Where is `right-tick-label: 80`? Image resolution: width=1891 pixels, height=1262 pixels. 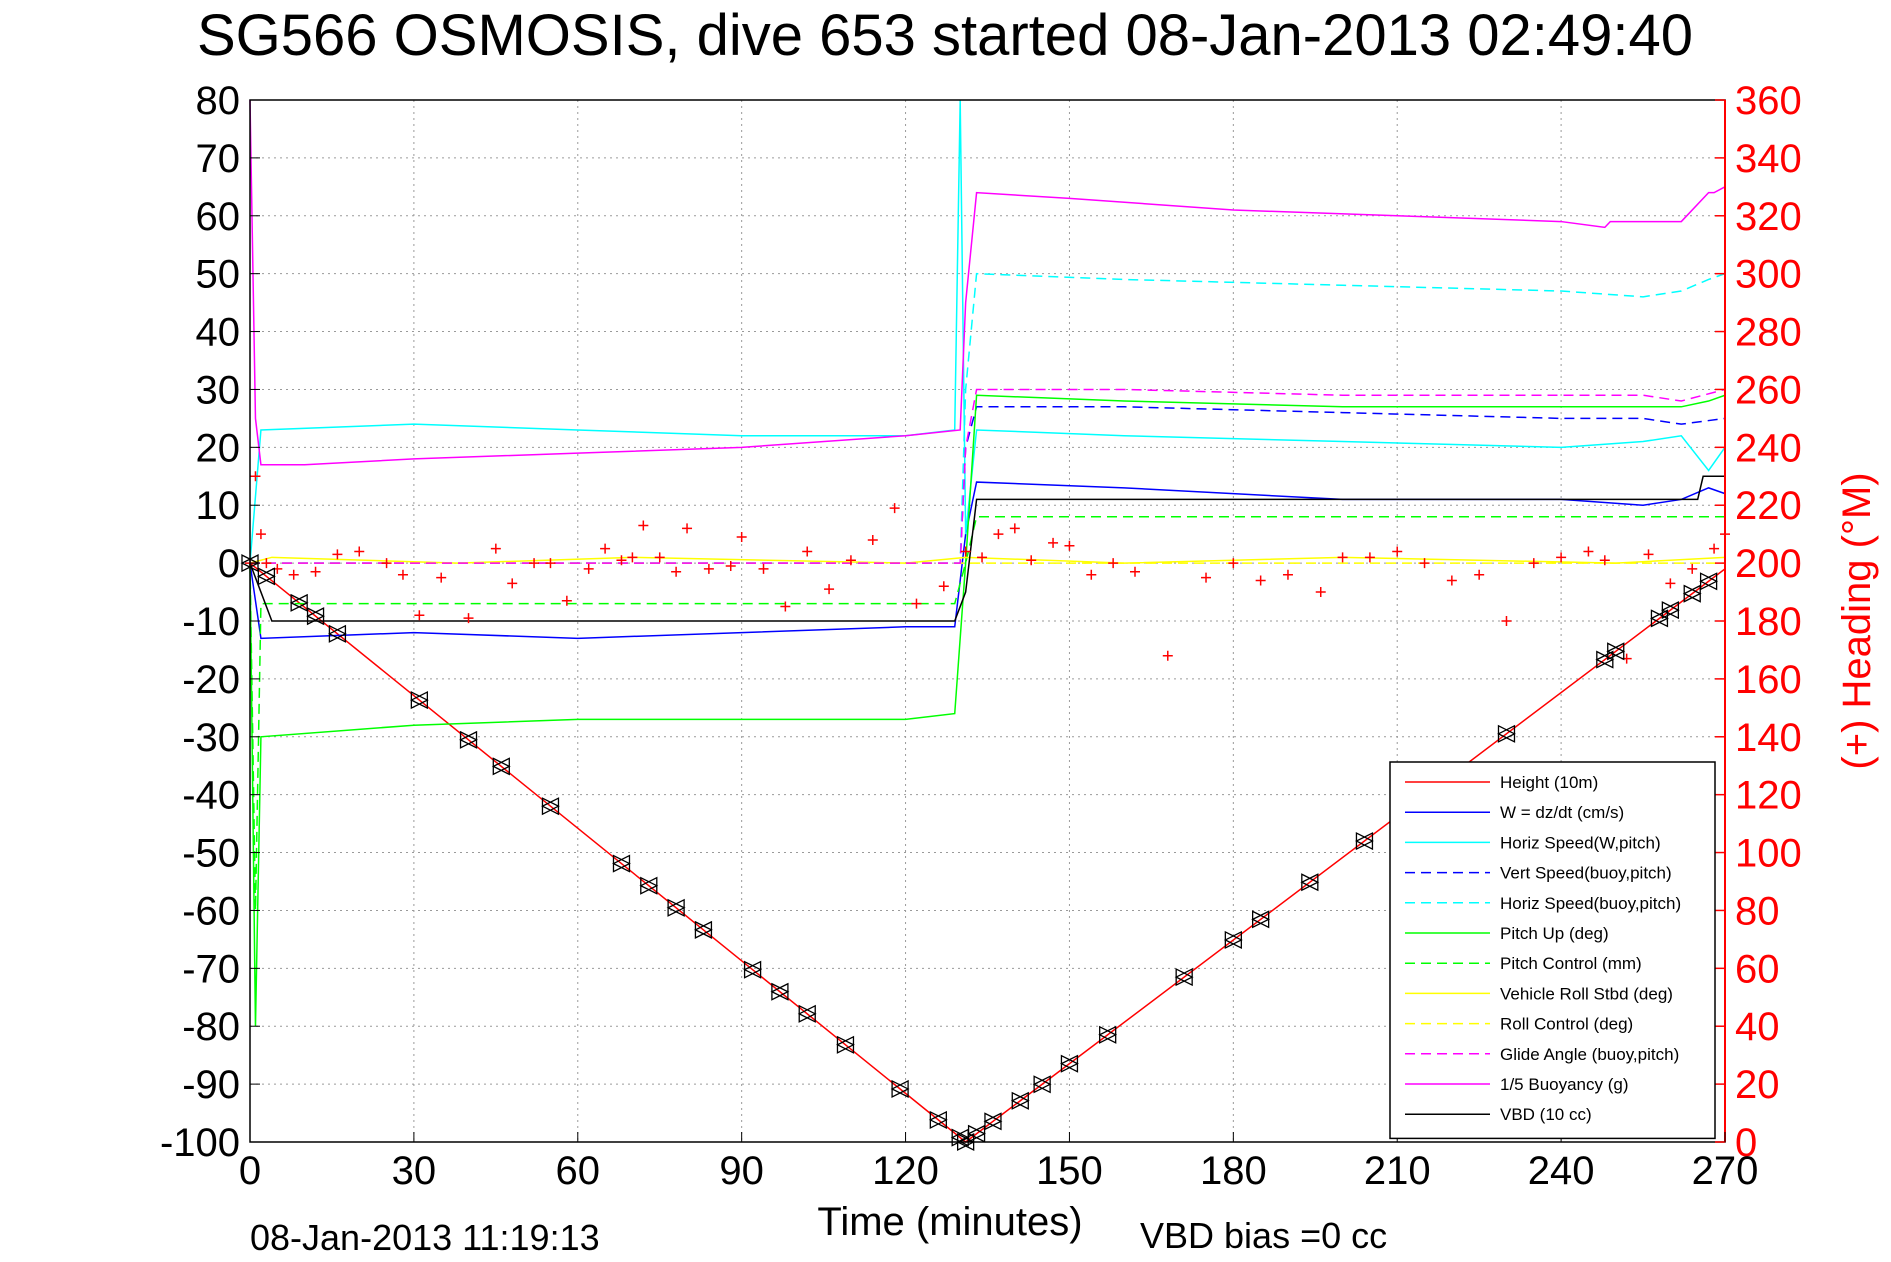 right-tick-label: 80 is located at coordinates (1757, 911).